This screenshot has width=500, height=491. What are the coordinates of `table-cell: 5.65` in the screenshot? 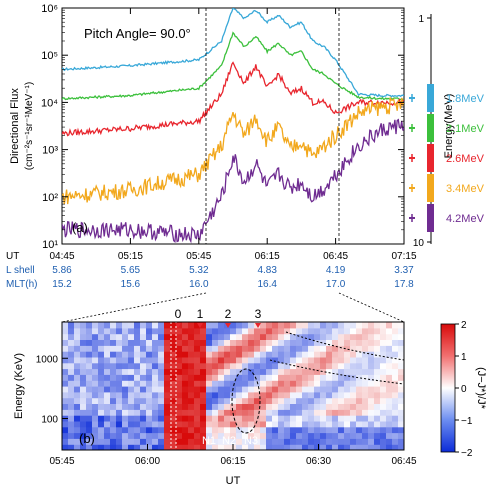 It's located at (131, 270).